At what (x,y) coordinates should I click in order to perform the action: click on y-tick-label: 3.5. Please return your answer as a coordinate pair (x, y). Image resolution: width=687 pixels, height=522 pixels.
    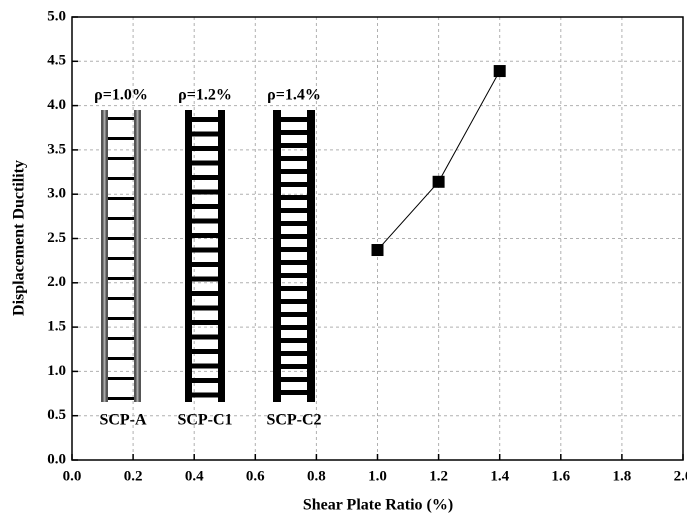
    Looking at the image, I should click on (56, 149).